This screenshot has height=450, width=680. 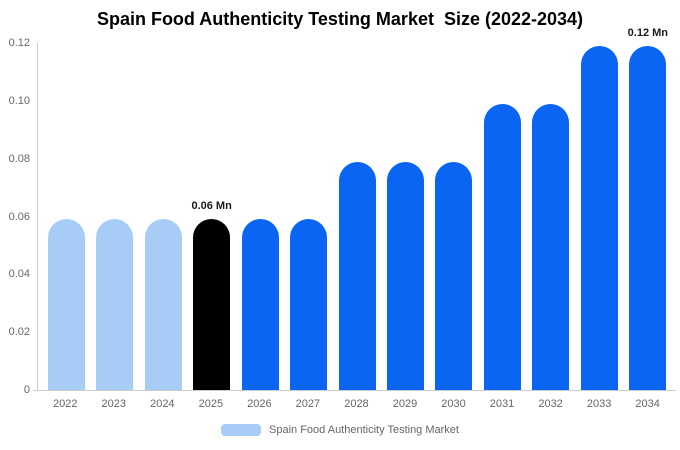 I want to click on y-axis: 0 0.02 0.04 0.06 0.08 0.10 0.12, so click(x=15, y=216).